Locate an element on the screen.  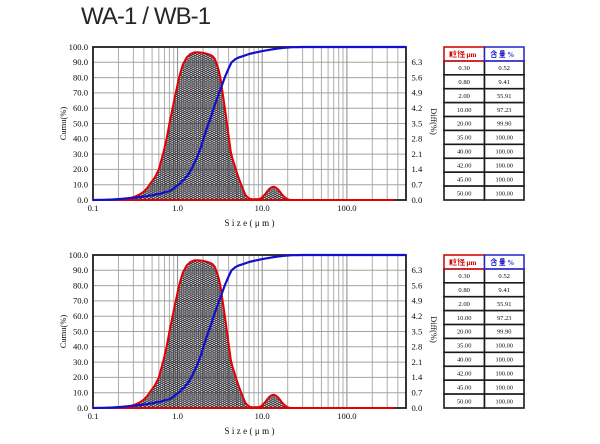
svg-text: 2.00 is located at coordinates (464, 96).